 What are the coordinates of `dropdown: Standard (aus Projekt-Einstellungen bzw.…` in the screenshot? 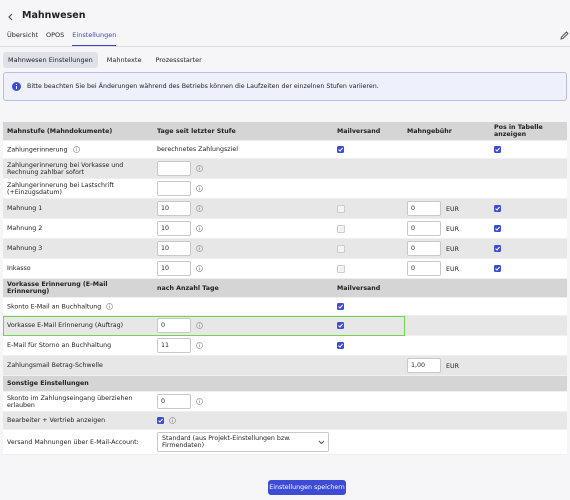 It's located at (243, 442).